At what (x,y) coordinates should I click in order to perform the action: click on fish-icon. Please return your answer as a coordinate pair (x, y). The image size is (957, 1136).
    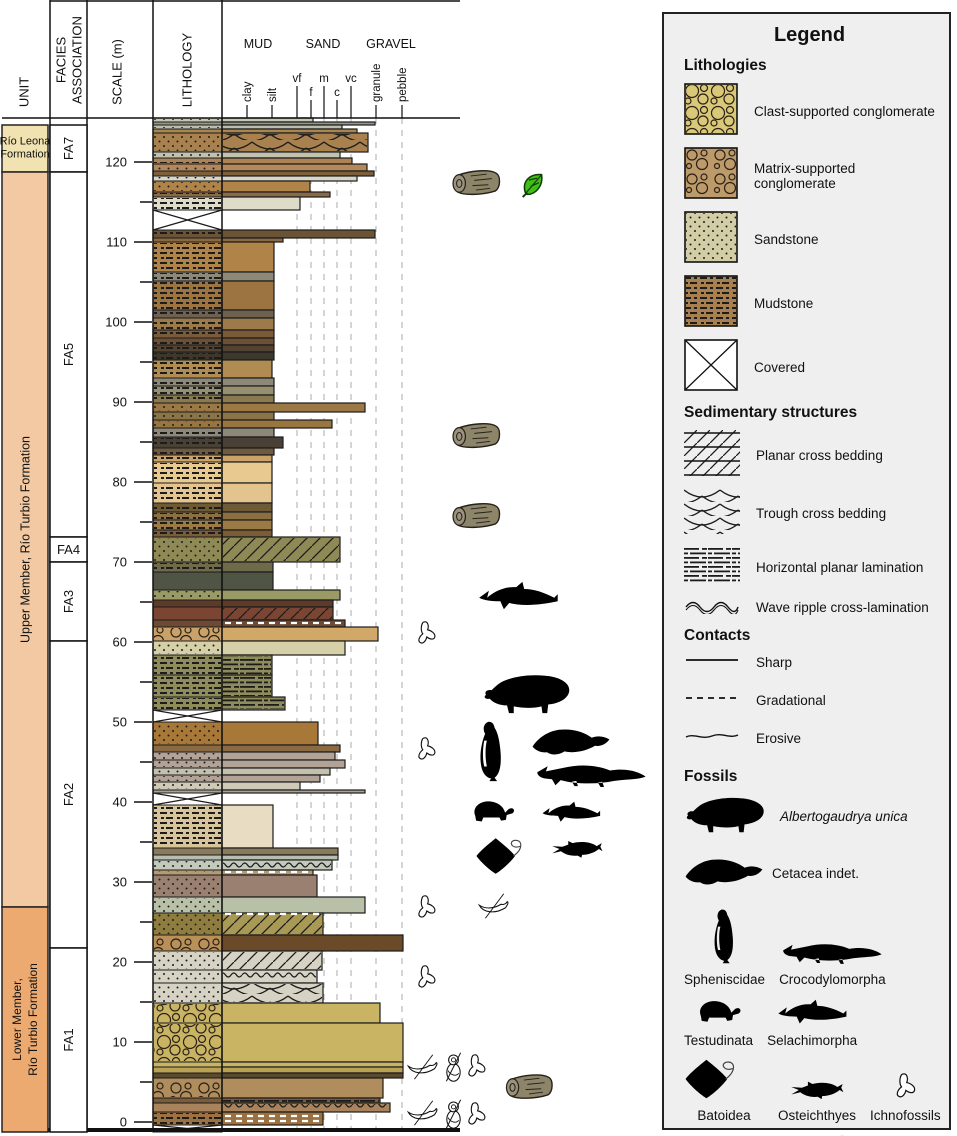
    Looking at the image, I should click on (817, 1090).